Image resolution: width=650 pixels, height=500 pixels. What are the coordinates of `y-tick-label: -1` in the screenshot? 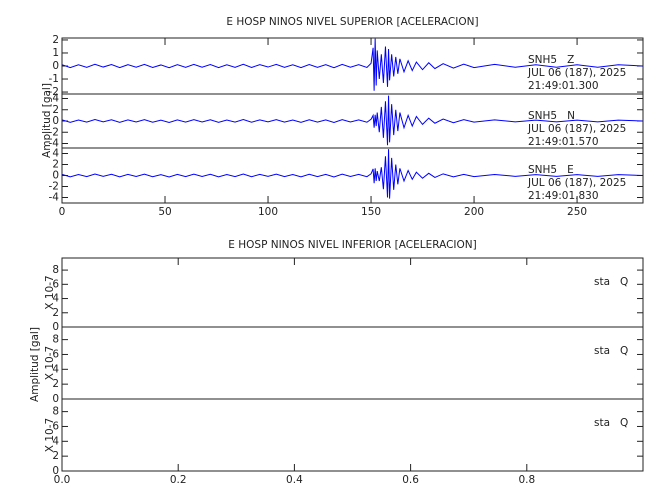 It's located at (54, 79).